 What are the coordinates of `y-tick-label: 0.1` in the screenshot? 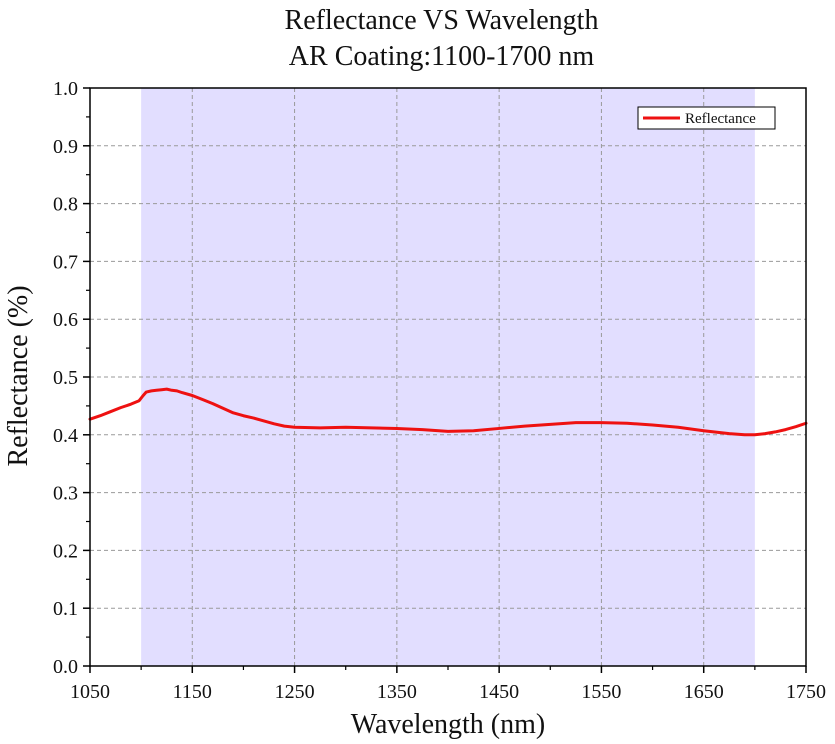 It's located at (65, 609).